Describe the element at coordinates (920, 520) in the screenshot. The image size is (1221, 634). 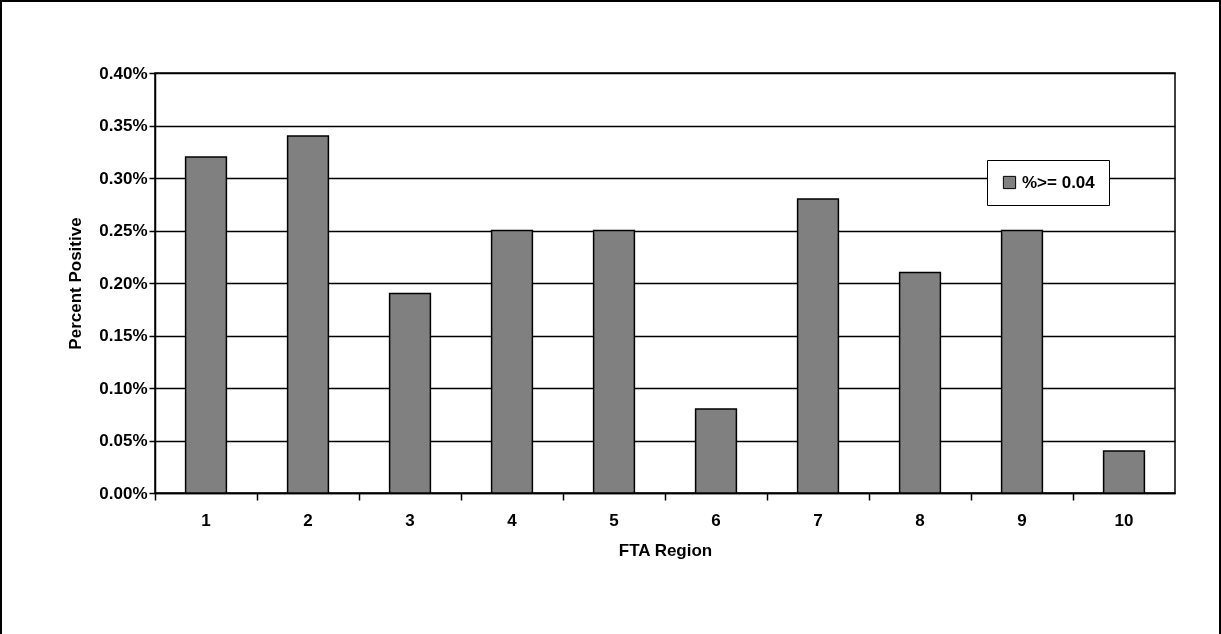
I see `x-tick-label: 8` at that location.